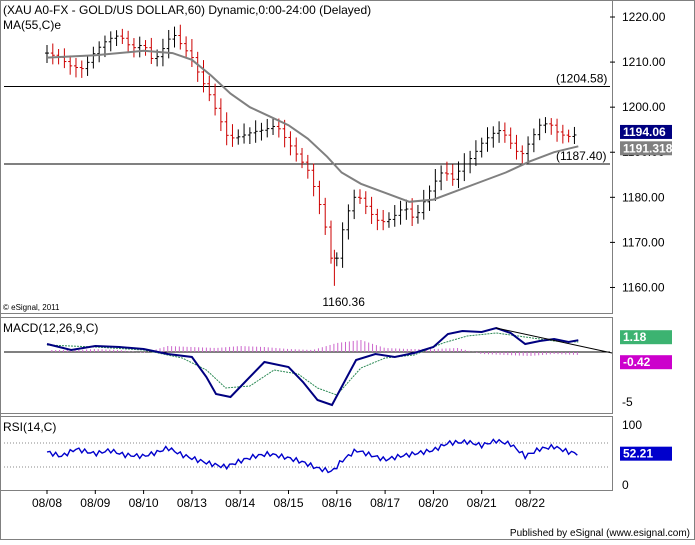 The width and height of the screenshot is (695, 545). I want to click on rsi-panel: 0 100 52.21, so click(338, 455).